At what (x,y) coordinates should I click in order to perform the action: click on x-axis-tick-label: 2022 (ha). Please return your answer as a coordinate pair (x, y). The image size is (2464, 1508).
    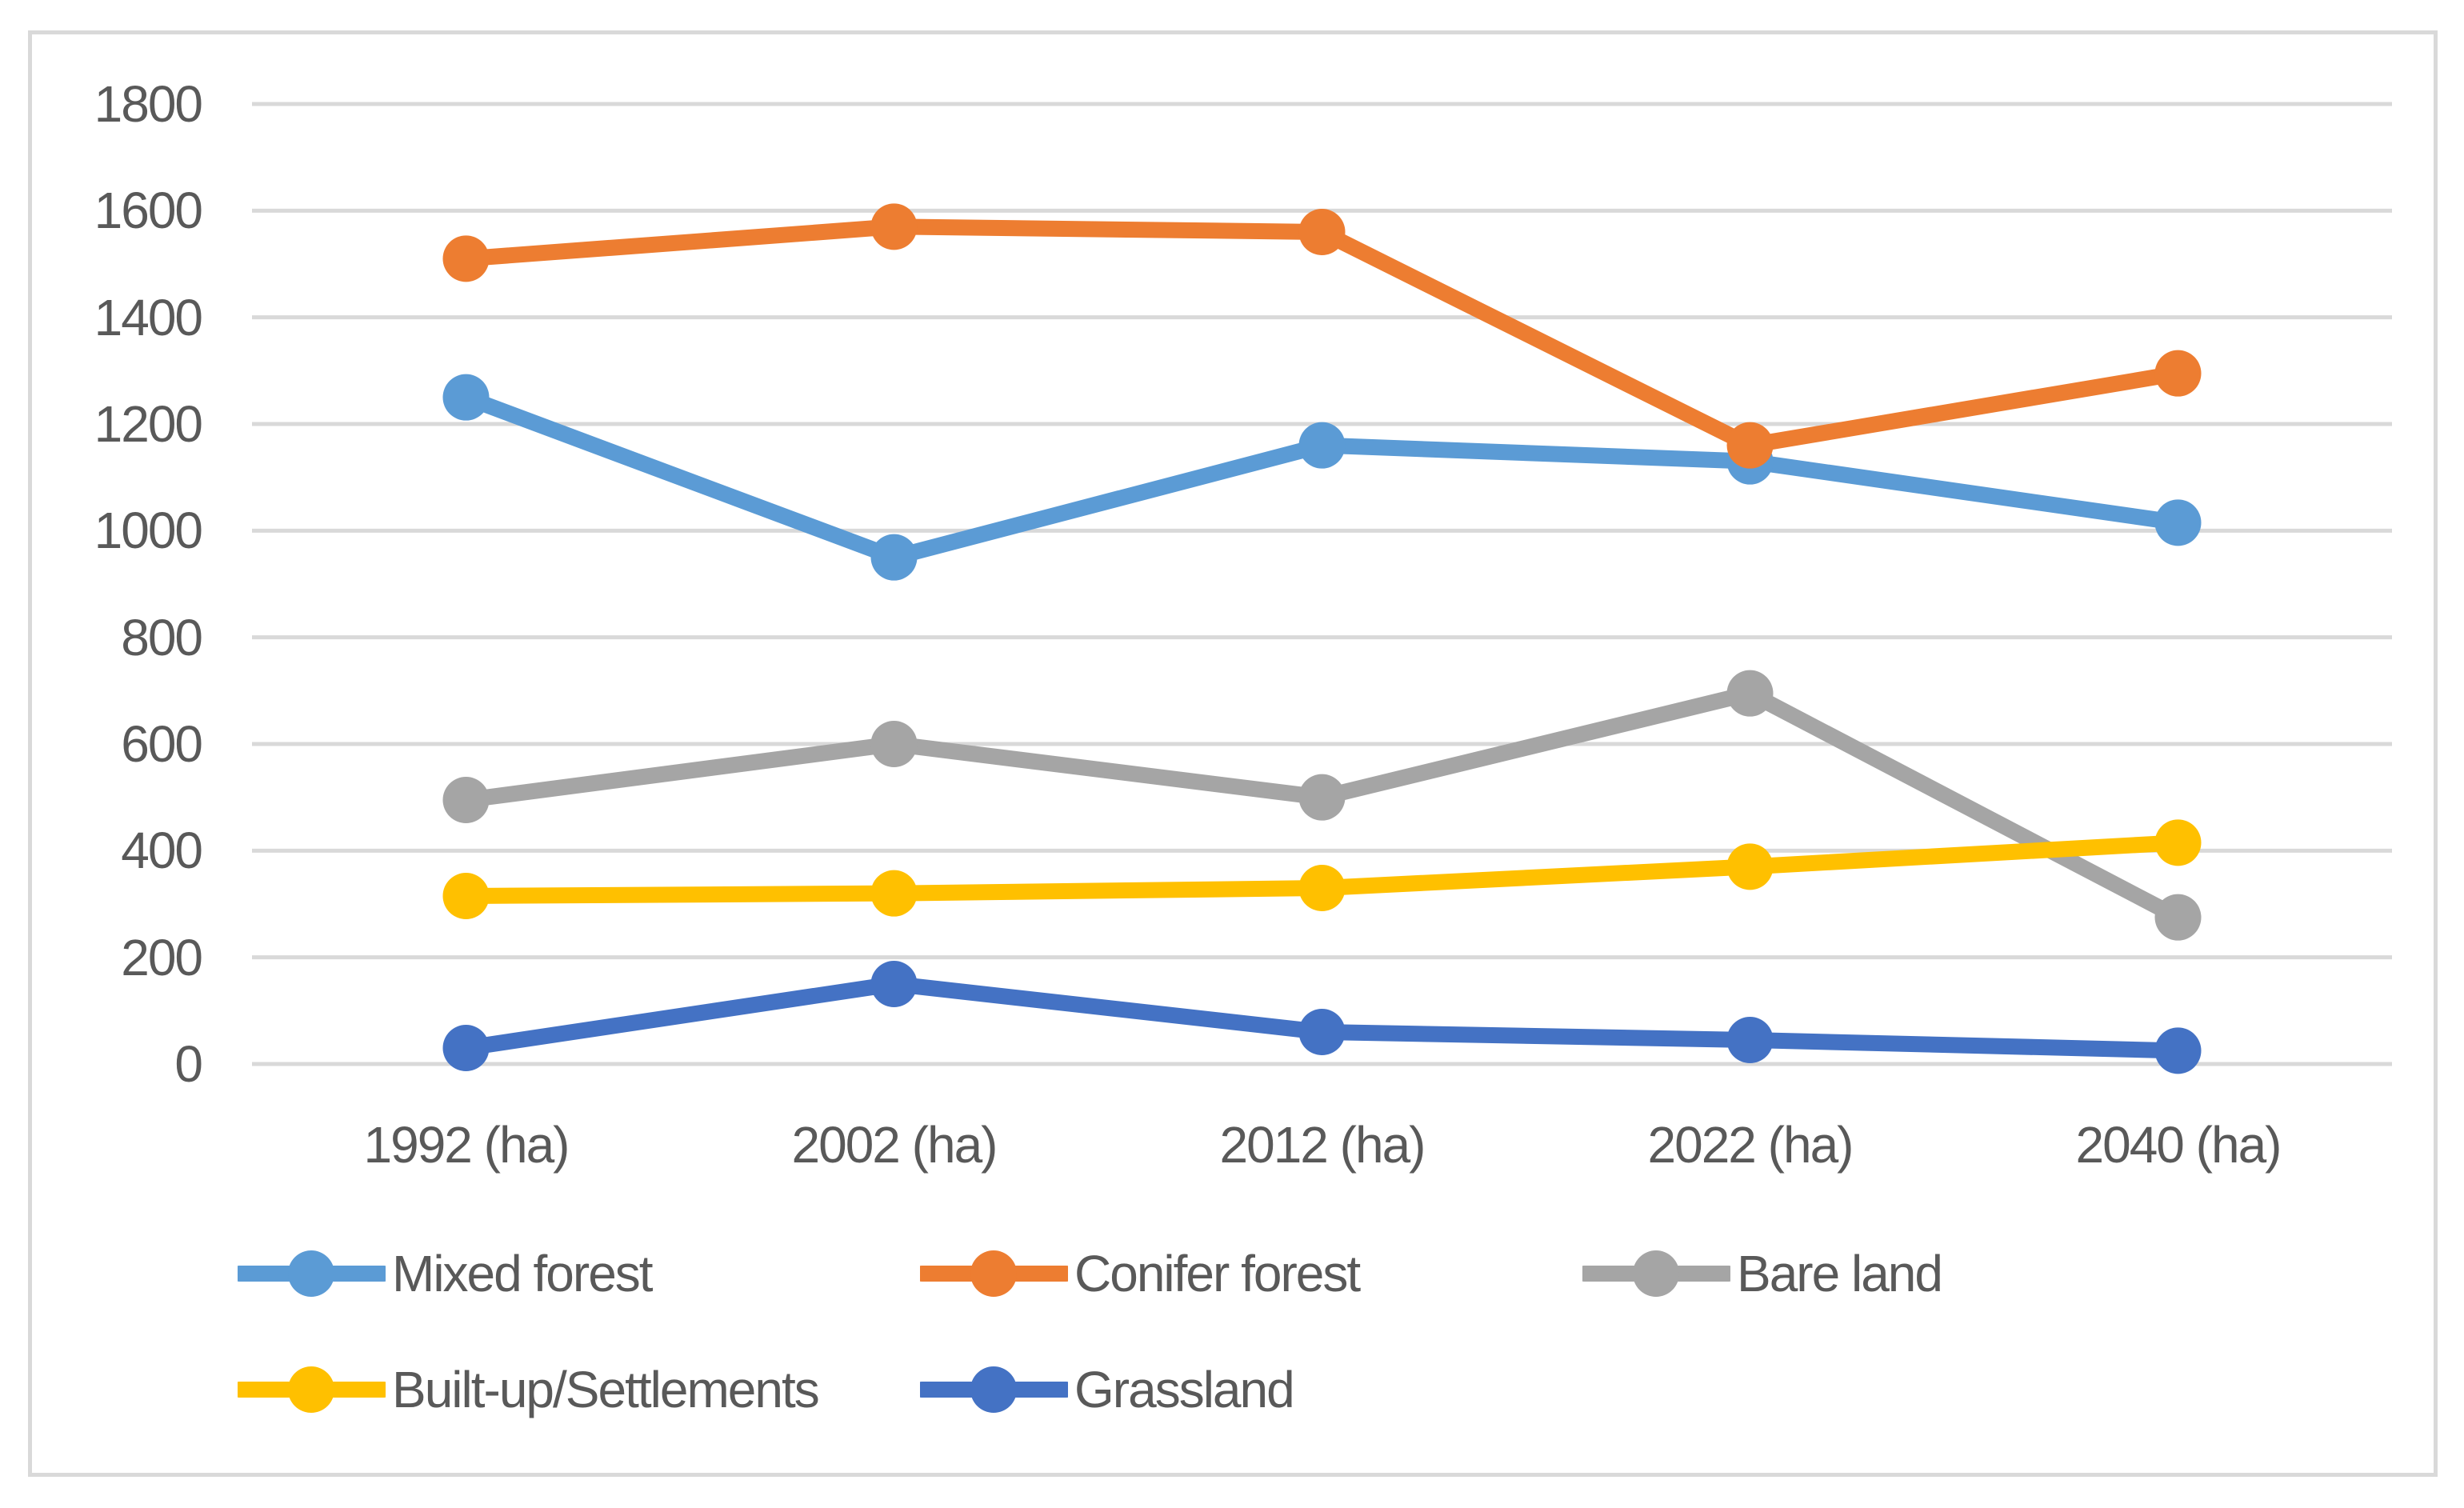
    Looking at the image, I should click on (1750, 1145).